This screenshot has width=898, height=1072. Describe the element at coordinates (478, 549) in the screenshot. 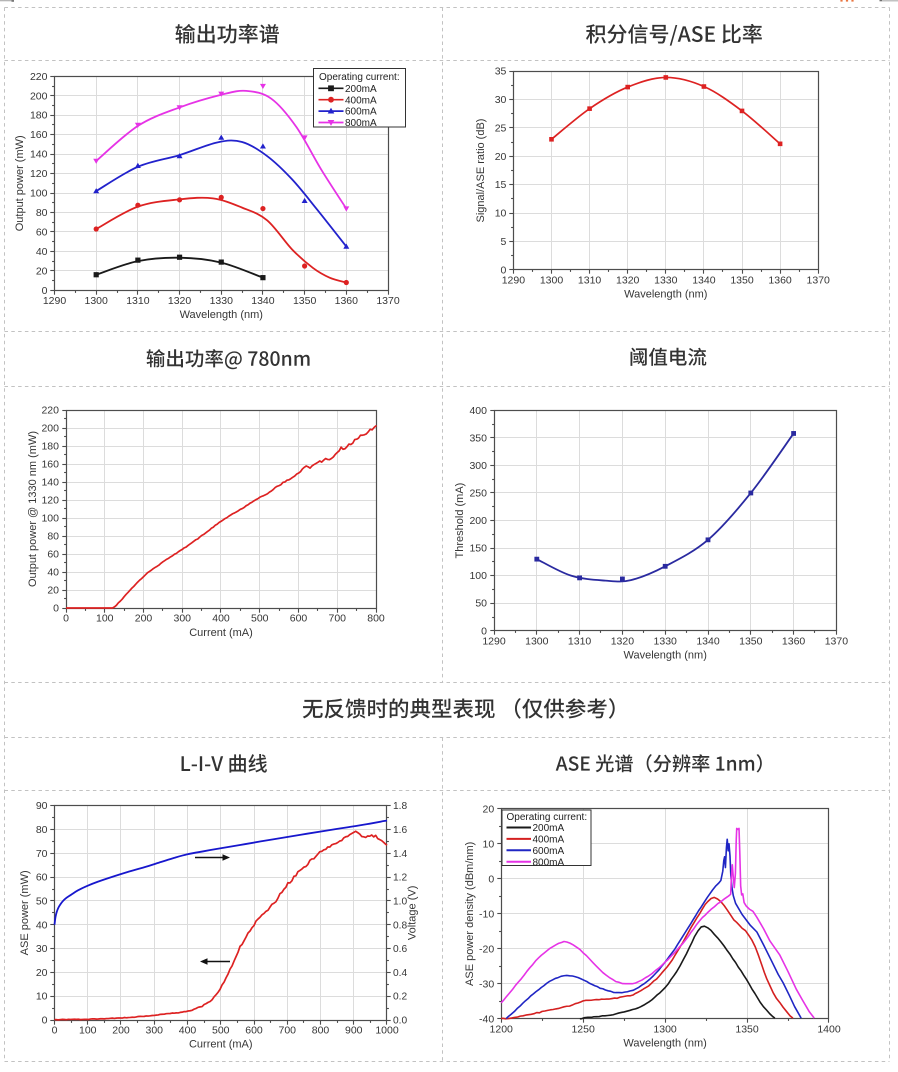

I see `svg-text: 150` at that location.